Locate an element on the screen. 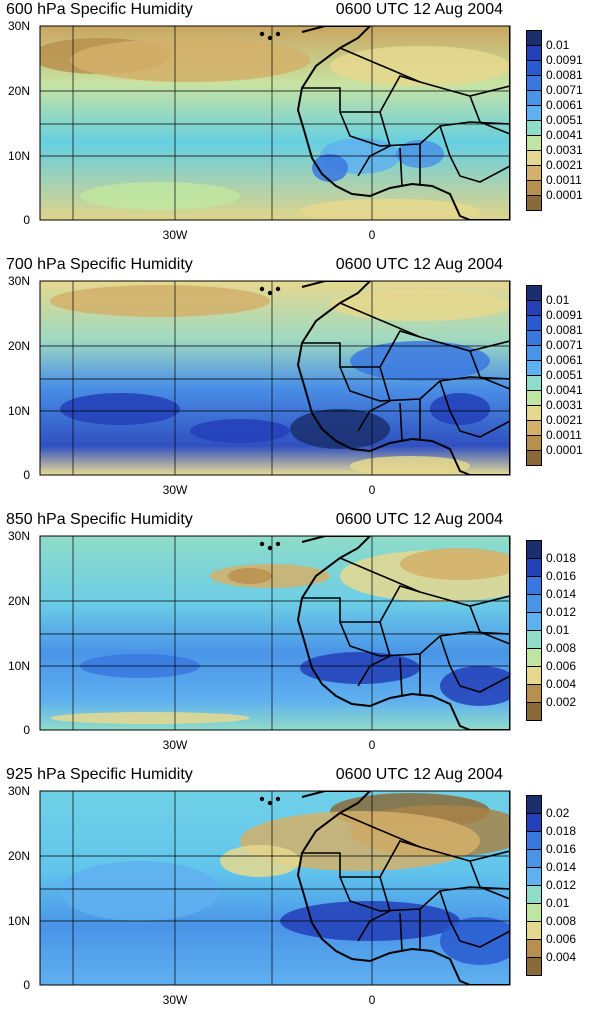  colorbar-label: 0.02 is located at coordinates (558, 813).